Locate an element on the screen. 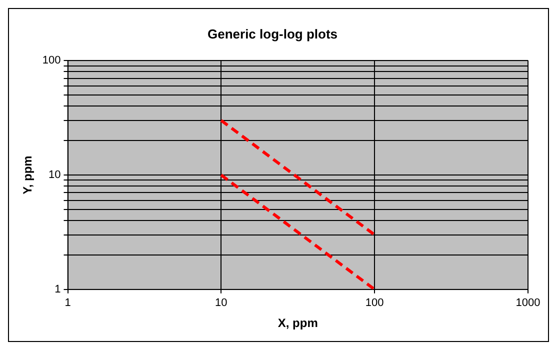 The height and width of the screenshot is (350, 557). x-tick-label: 1 is located at coordinates (67, 303).